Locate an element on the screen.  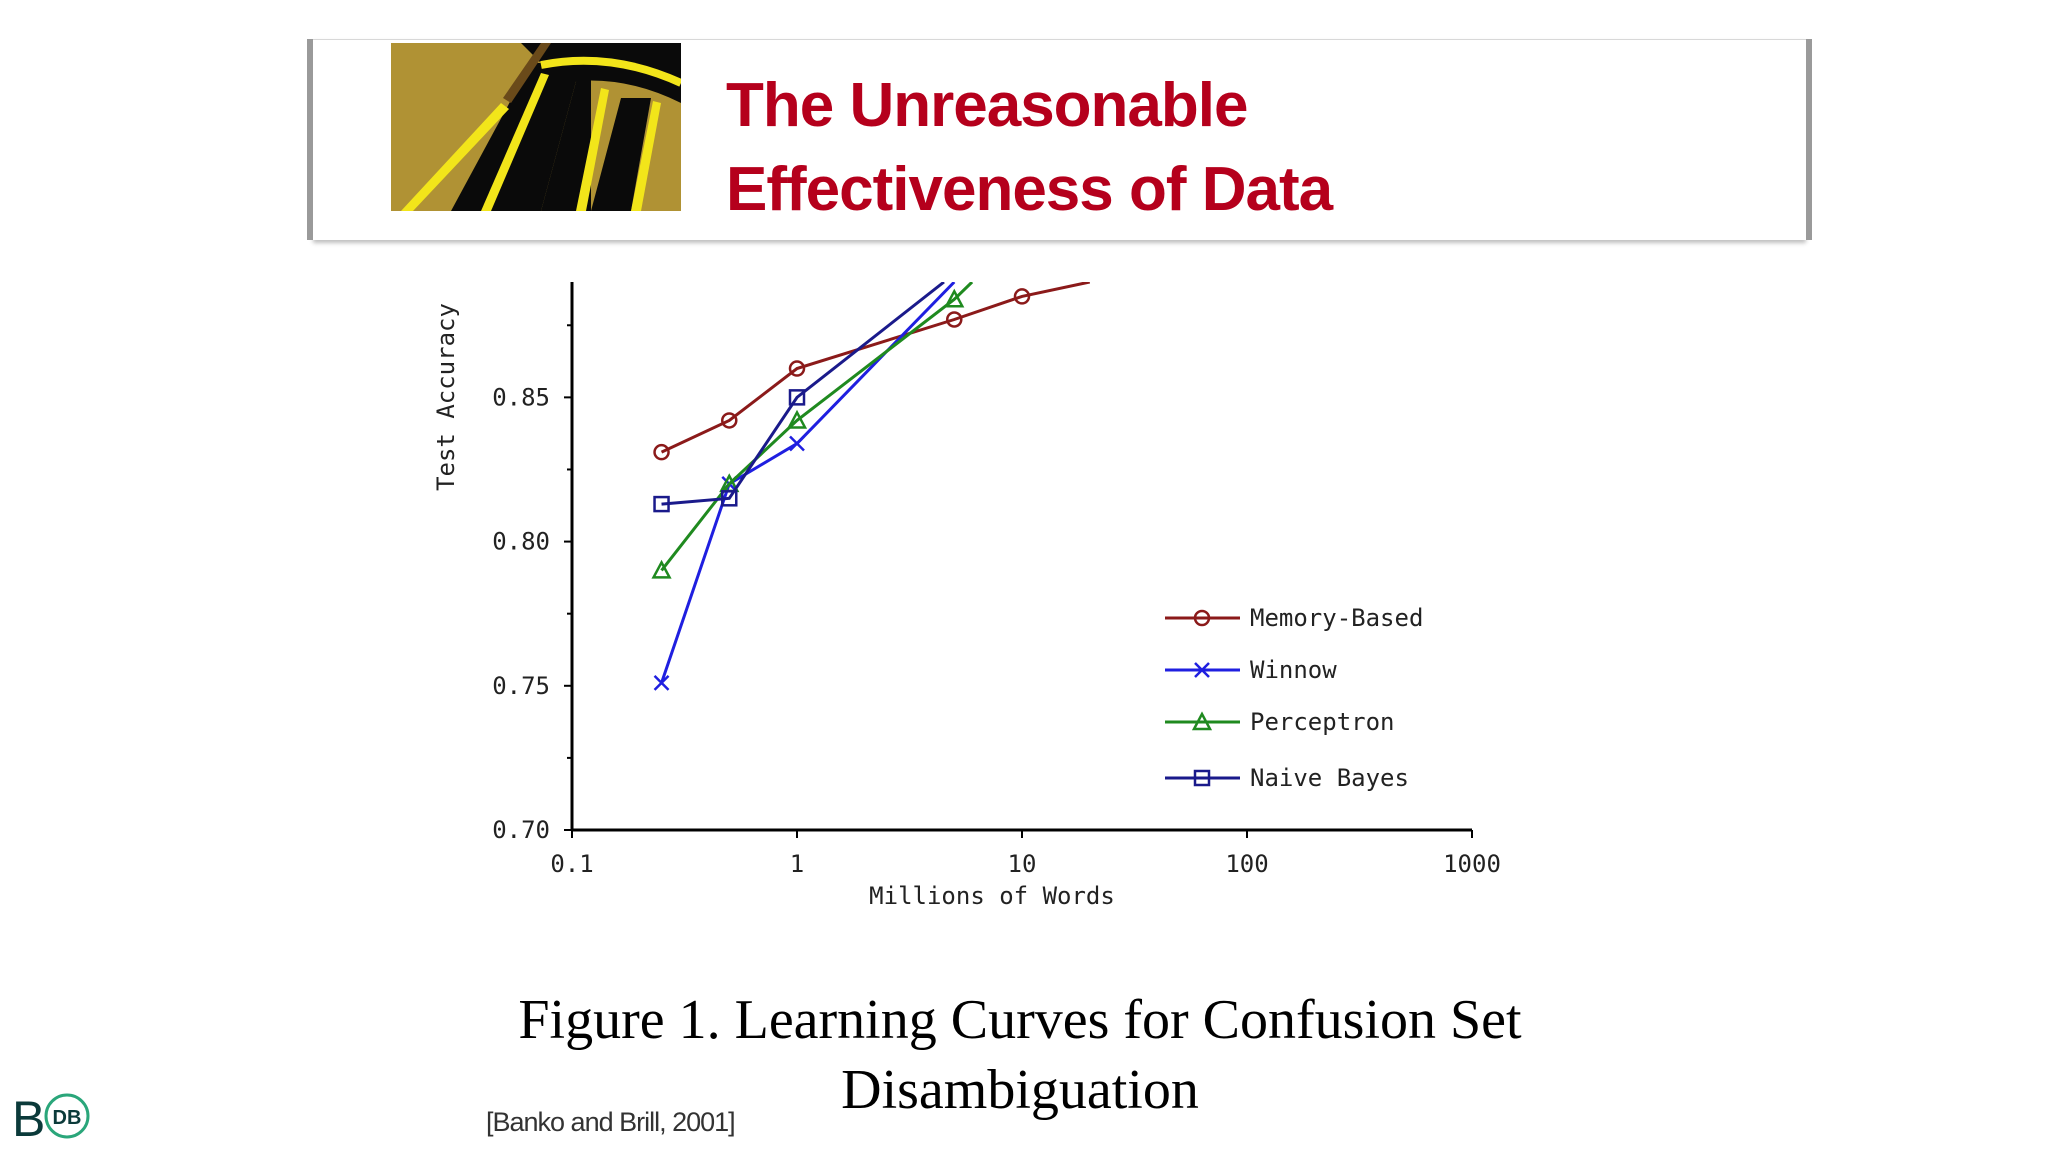
citation-text: [Banko and Brill, 2001] is located at coordinates (611, 1122).